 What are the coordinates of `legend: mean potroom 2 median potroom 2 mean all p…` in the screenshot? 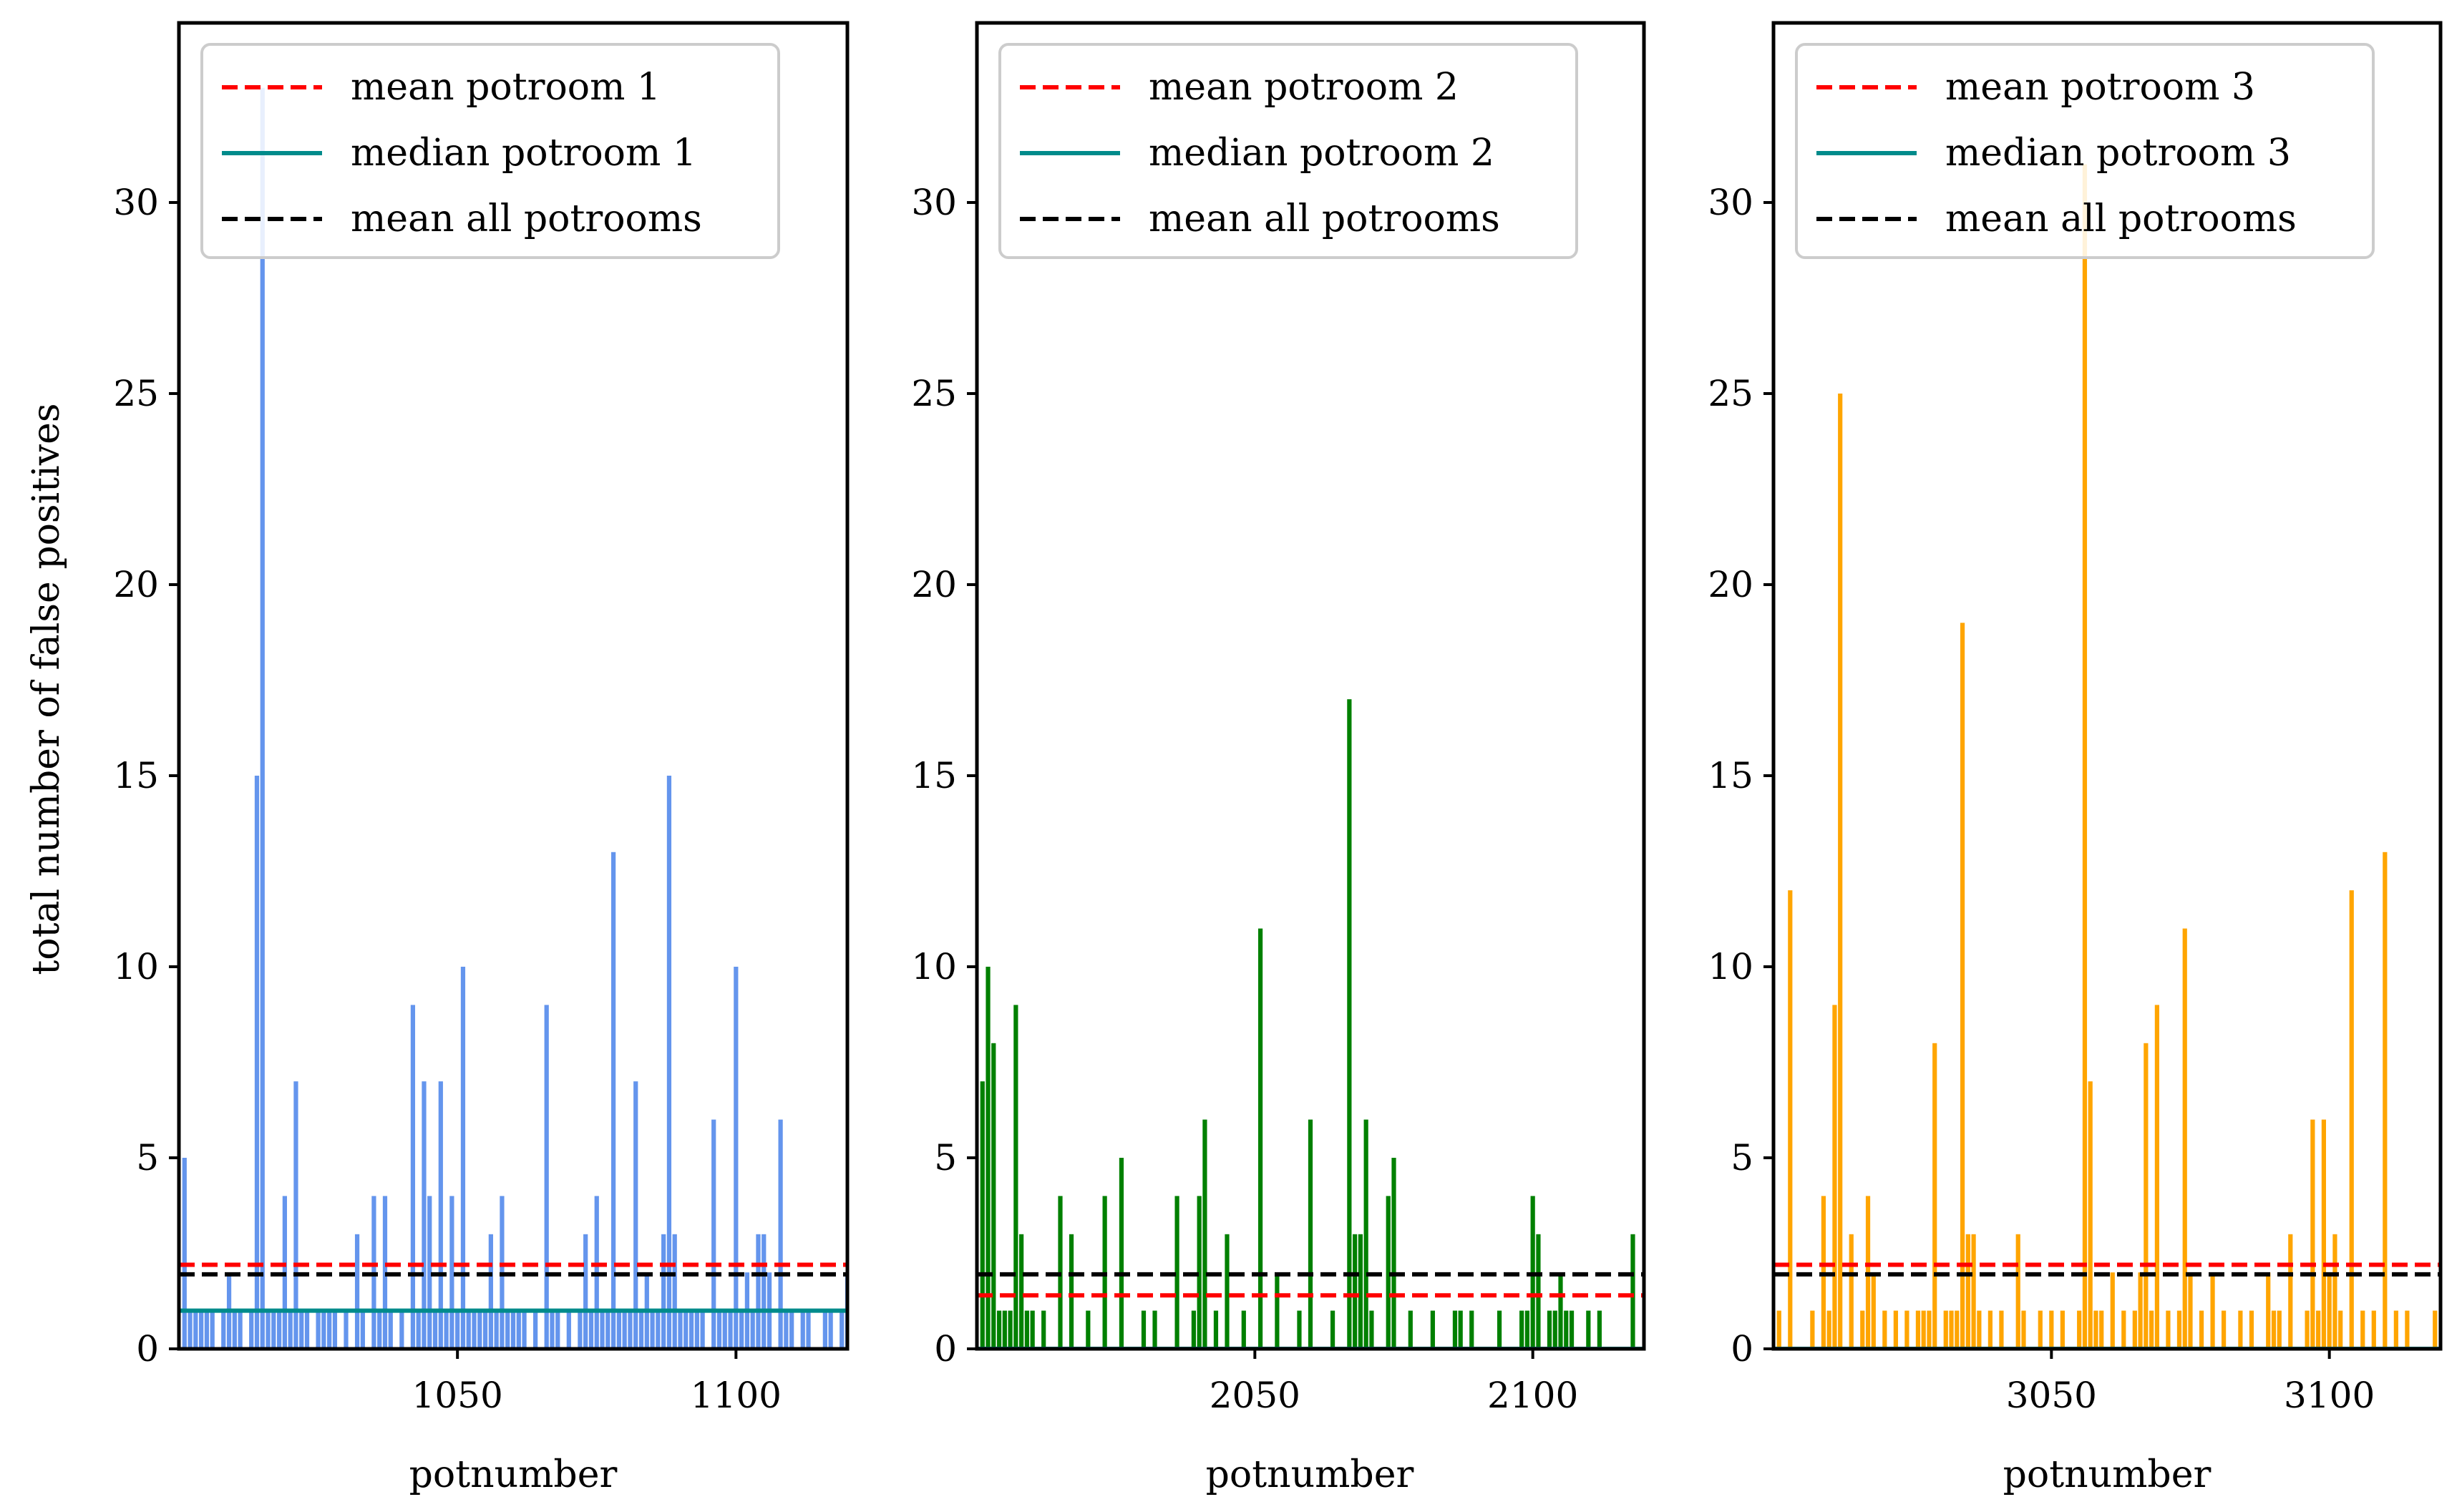 It's located at (1288, 151).